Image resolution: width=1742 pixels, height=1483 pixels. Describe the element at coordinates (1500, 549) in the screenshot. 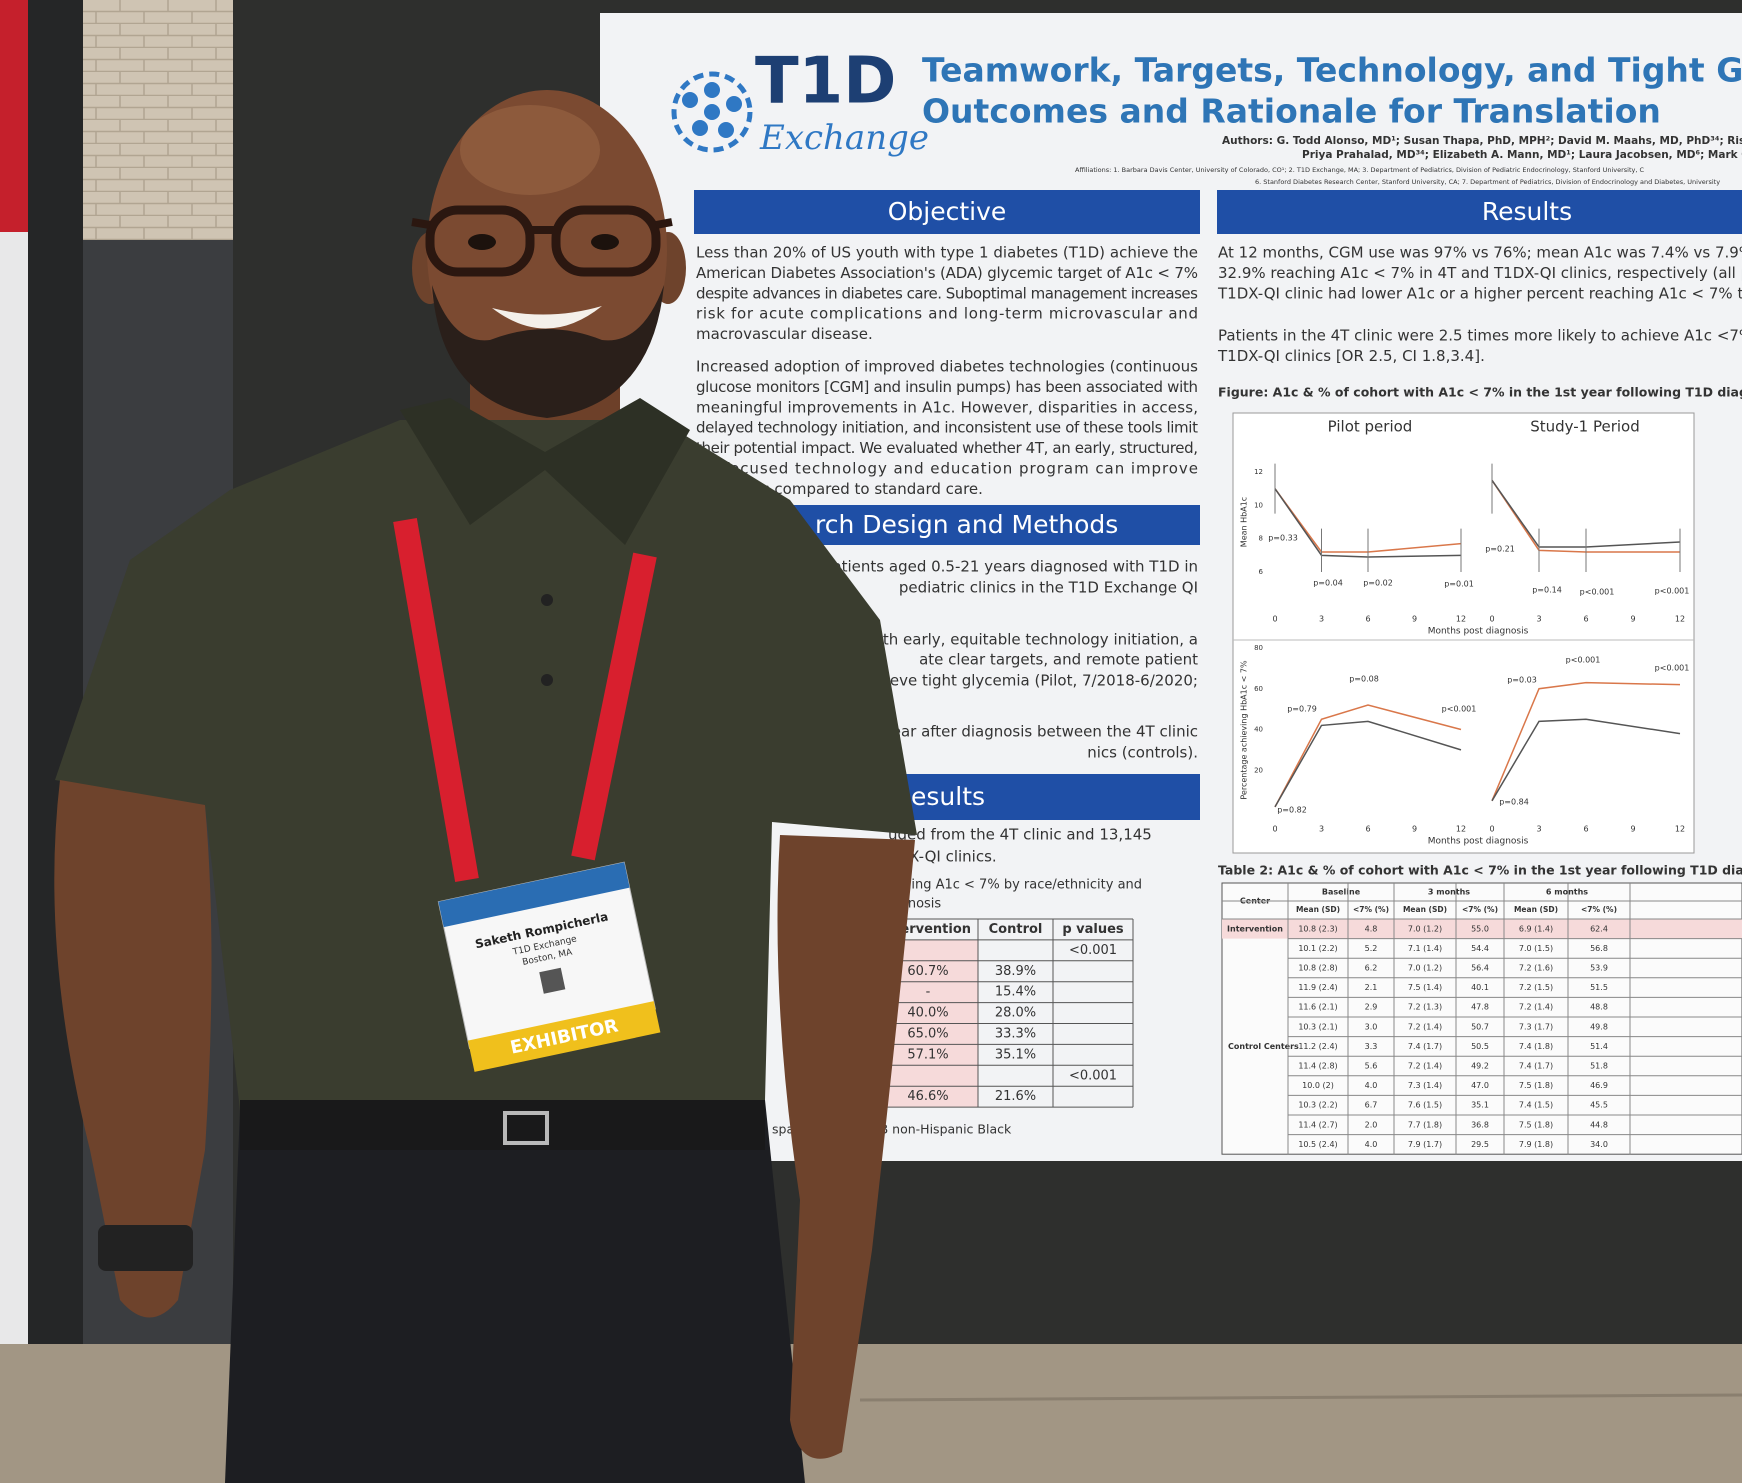

I see `p-value: p=0.21` at that location.